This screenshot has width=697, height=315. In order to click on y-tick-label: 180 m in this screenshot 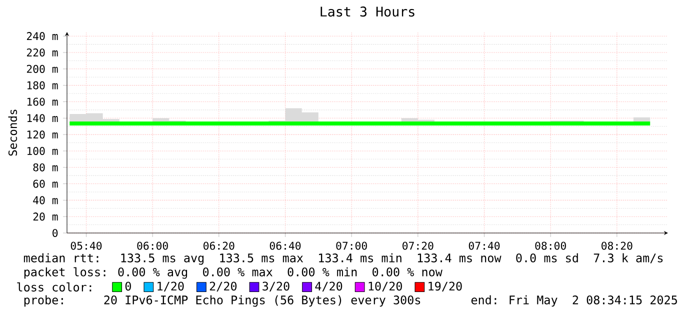, I will do `click(42, 85)`.